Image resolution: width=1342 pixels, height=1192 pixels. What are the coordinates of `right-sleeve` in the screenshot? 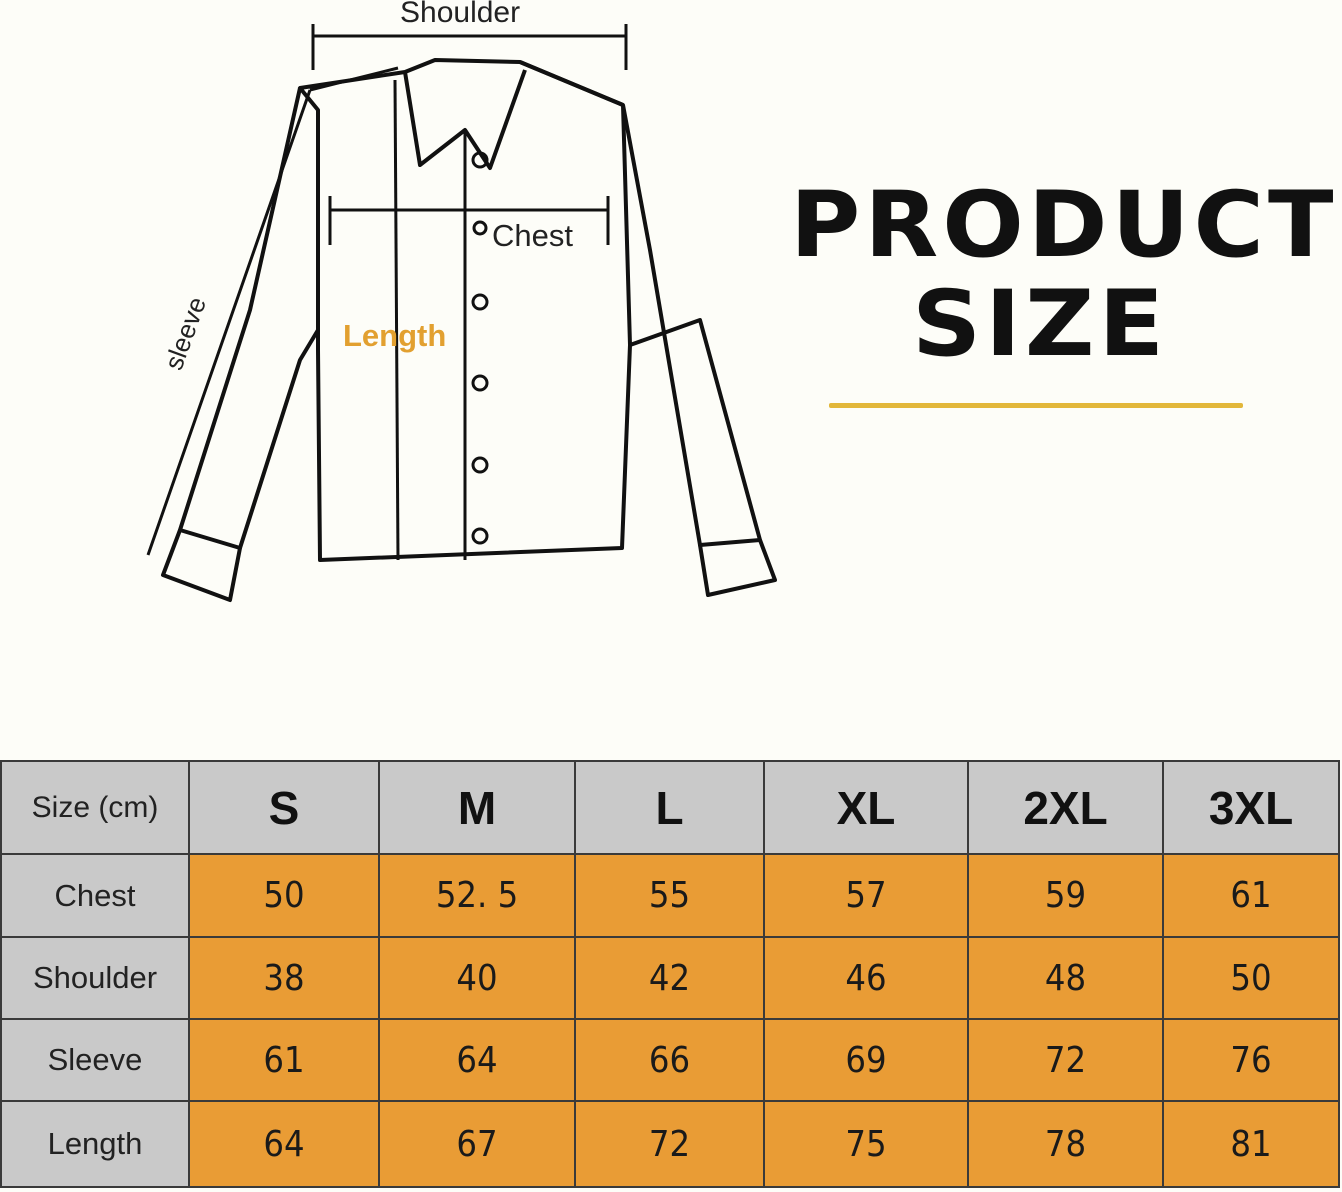 It's located at (691, 325).